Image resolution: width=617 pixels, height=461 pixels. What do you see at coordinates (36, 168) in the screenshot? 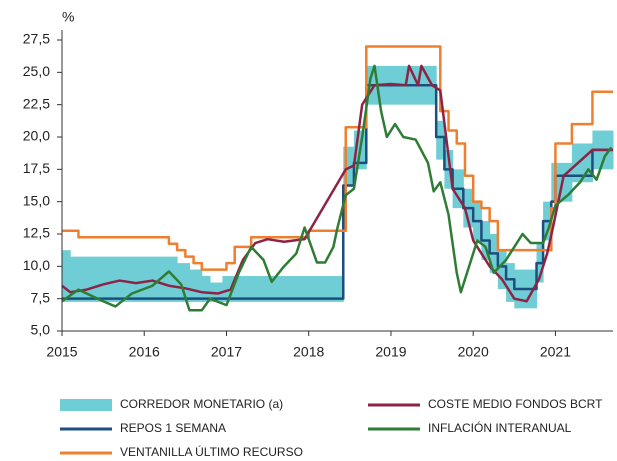
I see `y-tick-label: 17,5` at bounding box center [36, 168].